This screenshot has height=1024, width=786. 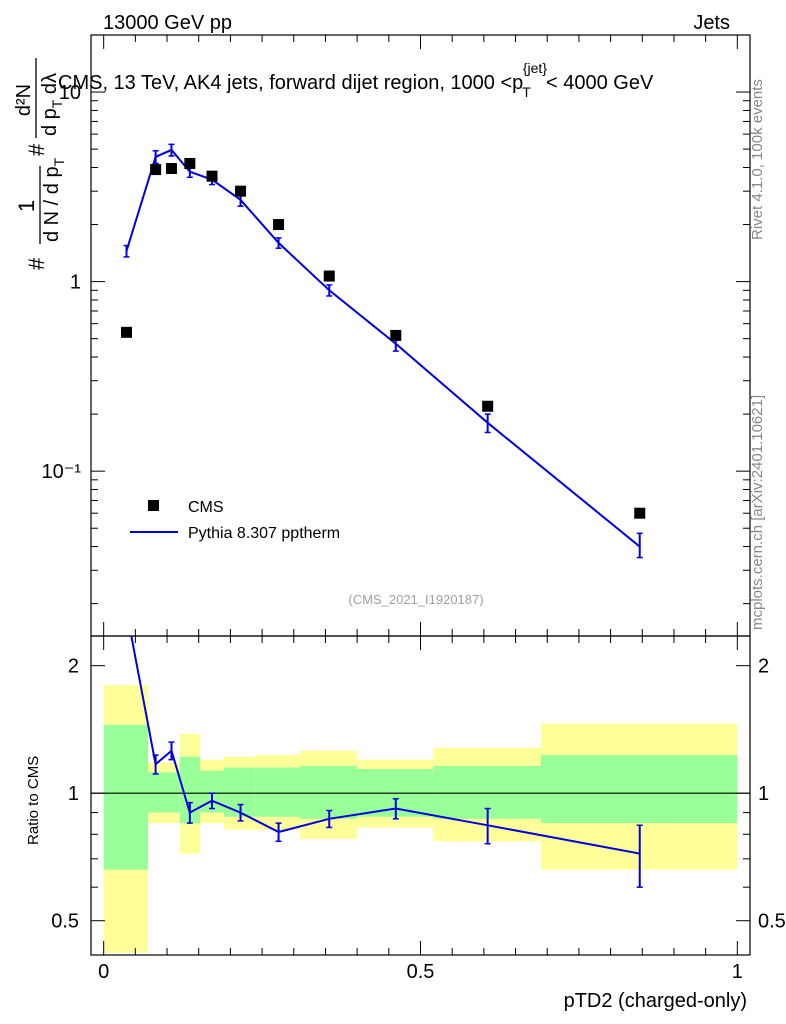 What do you see at coordinates (65, 922) in the screenshot?
I see `ratio-y-tick-label-left: 0.5` at bounding box center [65, 922].